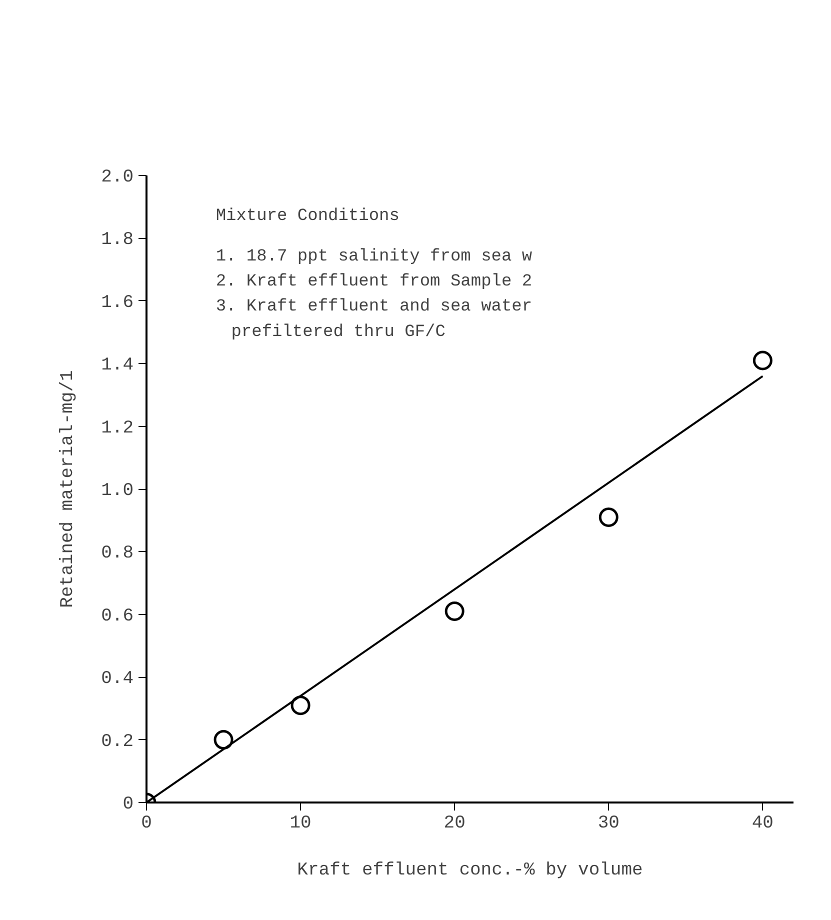  Describe the element at coordinates (117, 554) in the screenshot. I see `y-tick-label: 0.8` at that location.